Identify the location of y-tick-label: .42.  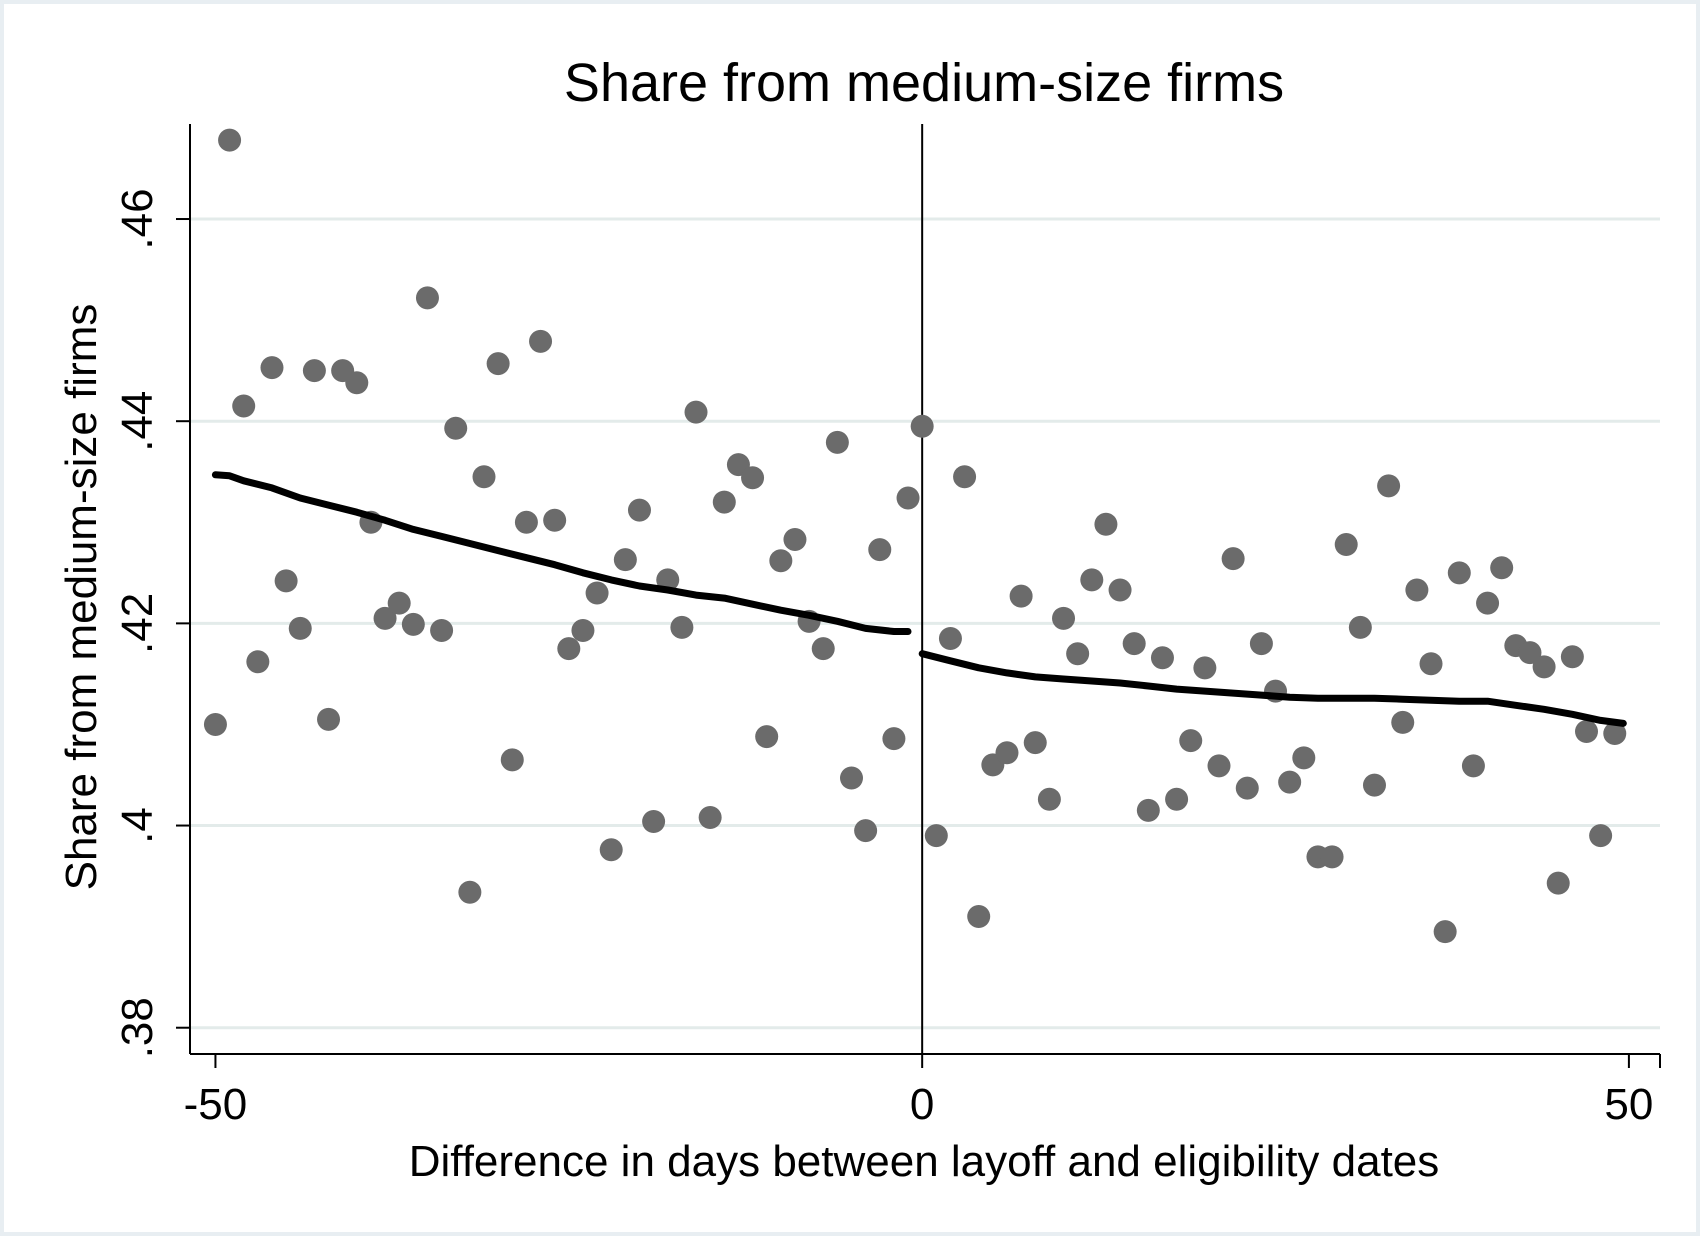
(137, 623).